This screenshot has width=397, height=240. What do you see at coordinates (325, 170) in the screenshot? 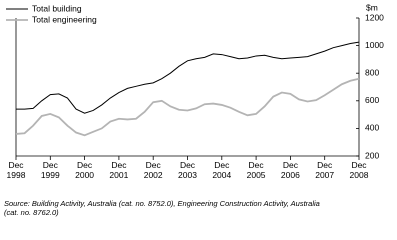
I see `x-tick-label: Dec 2007` at bounding box center [325, 170].